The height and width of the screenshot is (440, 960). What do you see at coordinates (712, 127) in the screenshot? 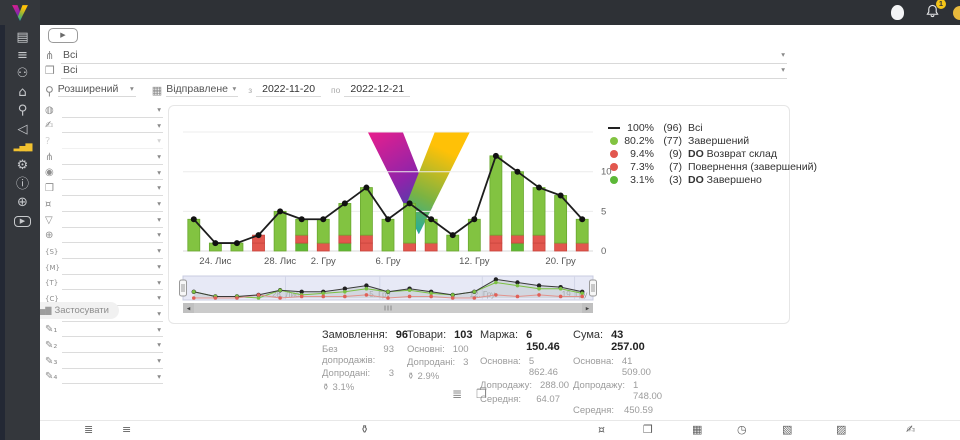
I see `legend-item-0: 100% (96) Всі` at bounding box center [712, 127].